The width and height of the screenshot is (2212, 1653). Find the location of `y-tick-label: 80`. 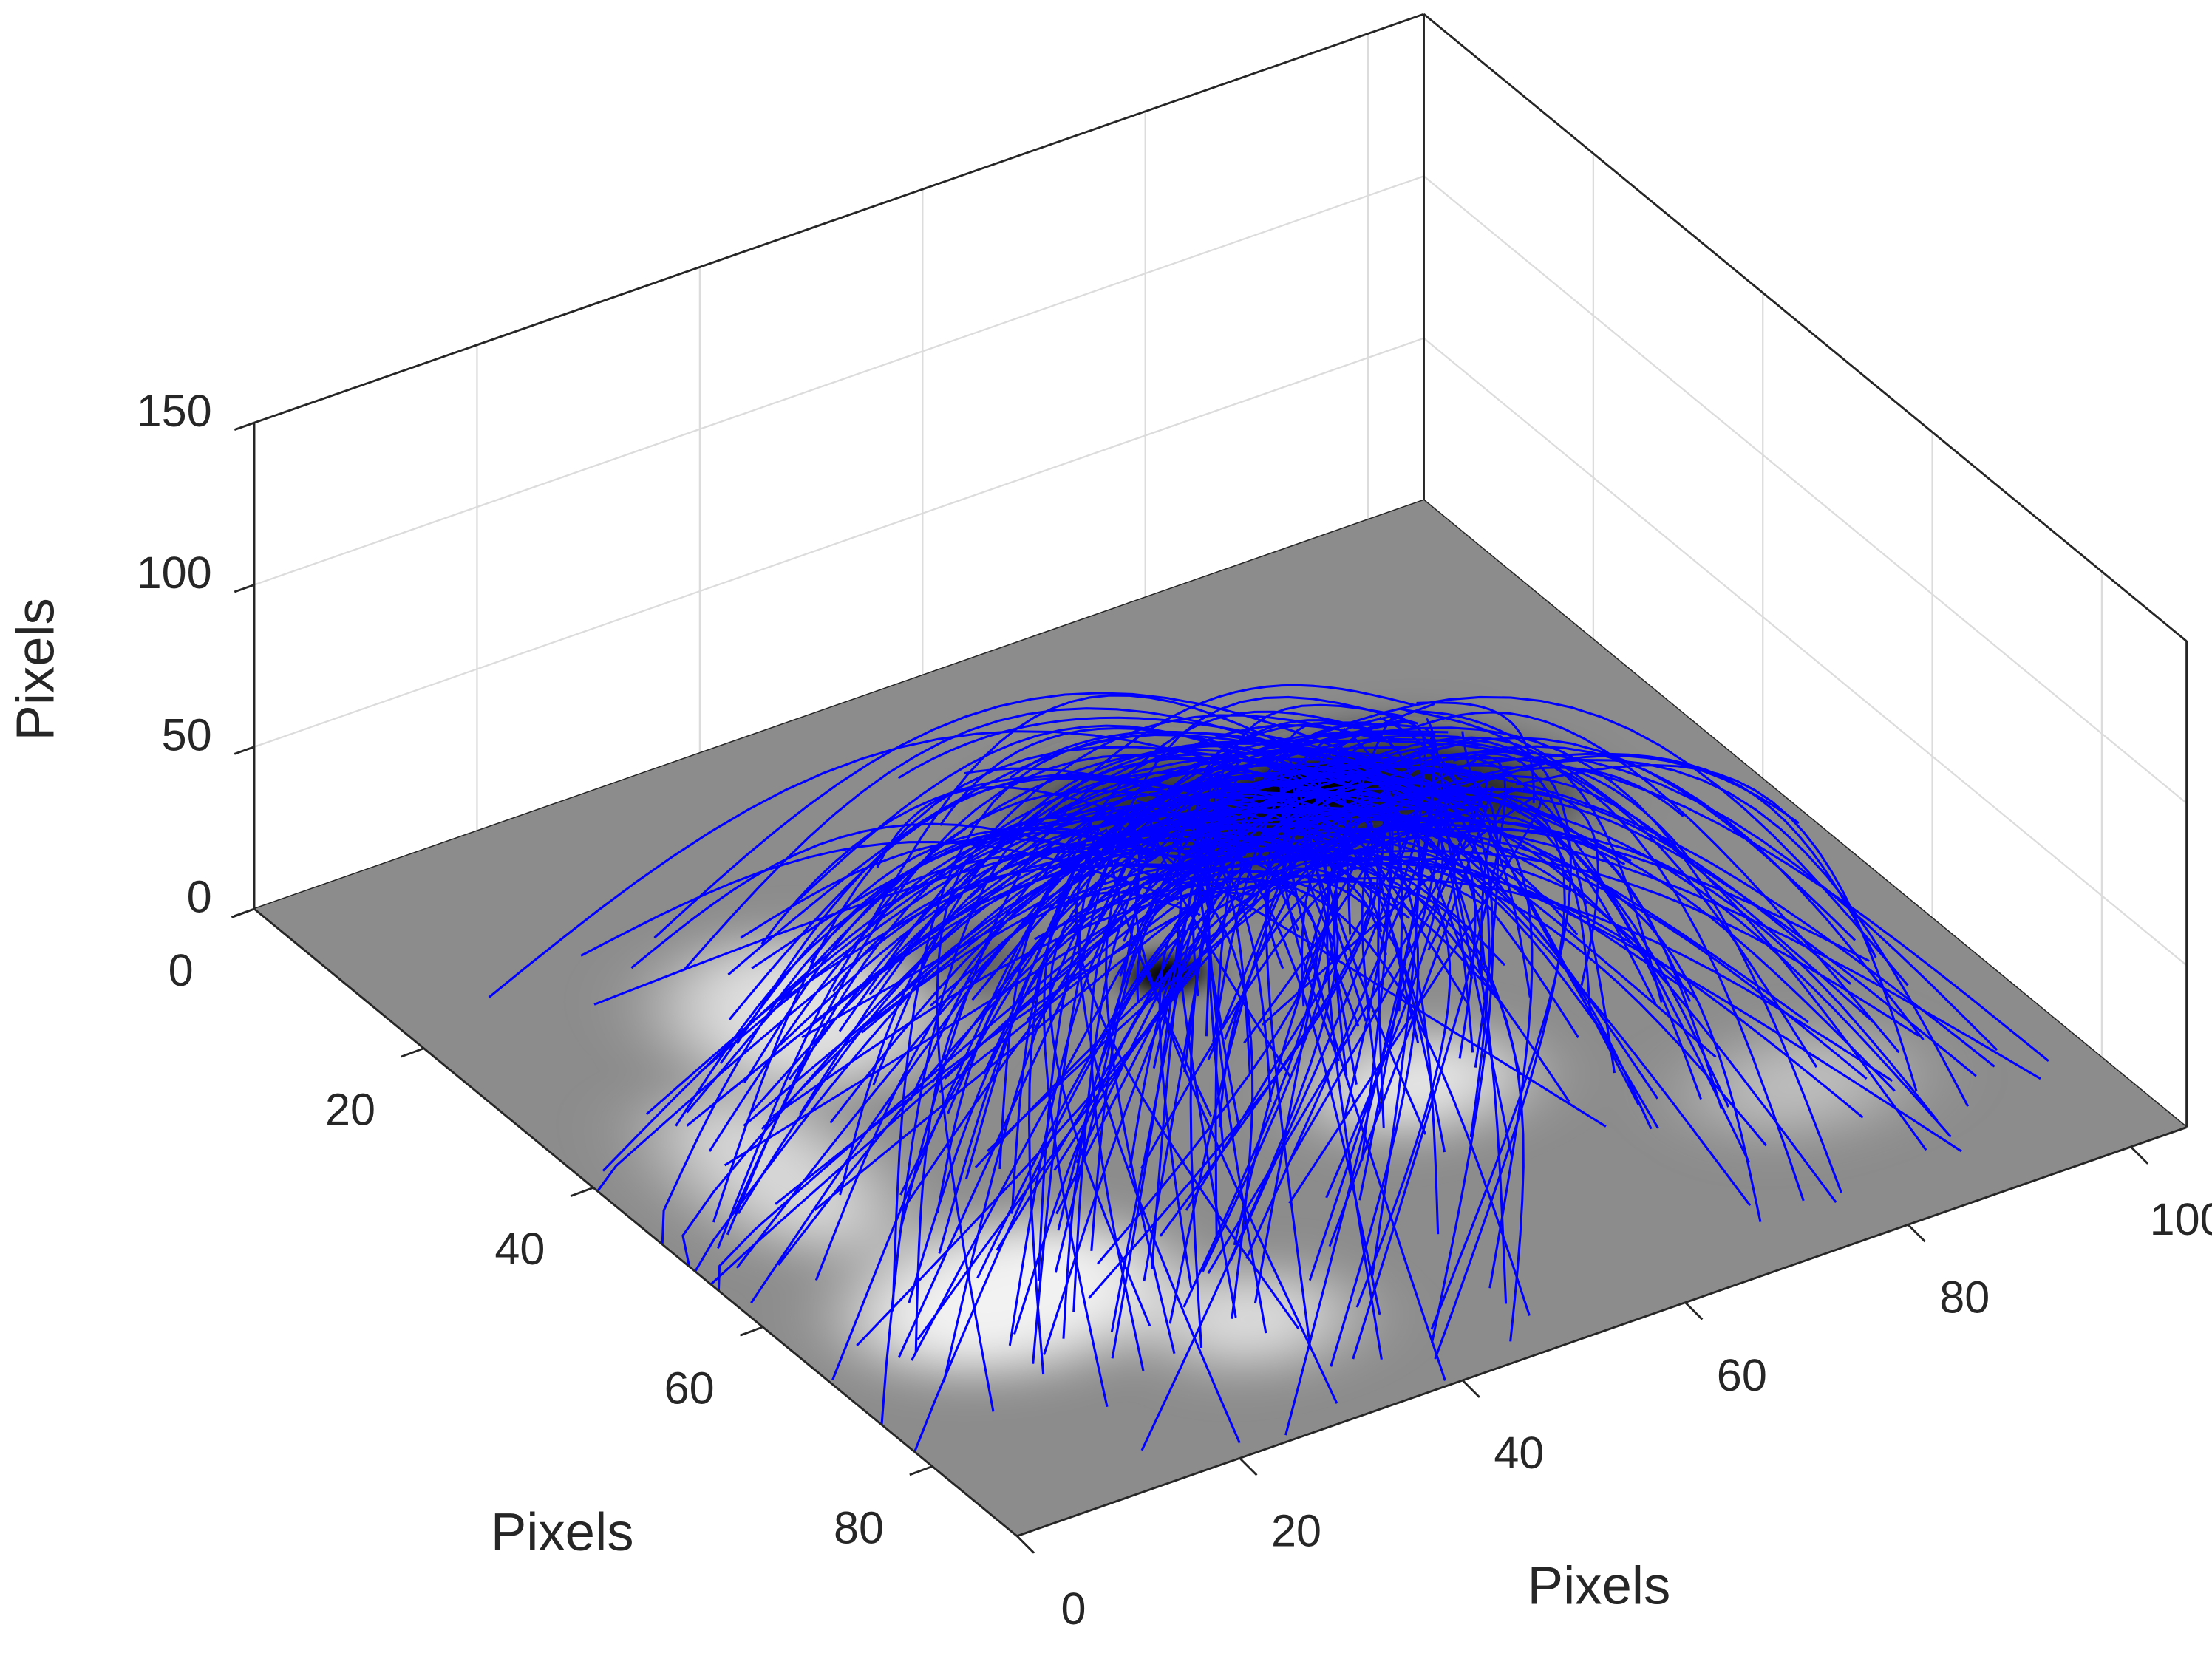

y-tick-label: 80 is located at coordinates (859, 1527).